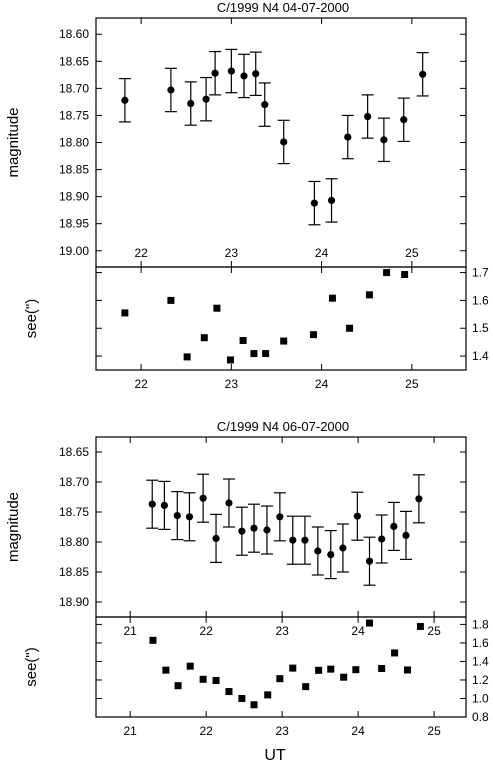 This screenshot has height=772, width=493. Describe the element at coordinates (74, 34) in the screenshot. I see `y-tick-label: 18.60` at that location.